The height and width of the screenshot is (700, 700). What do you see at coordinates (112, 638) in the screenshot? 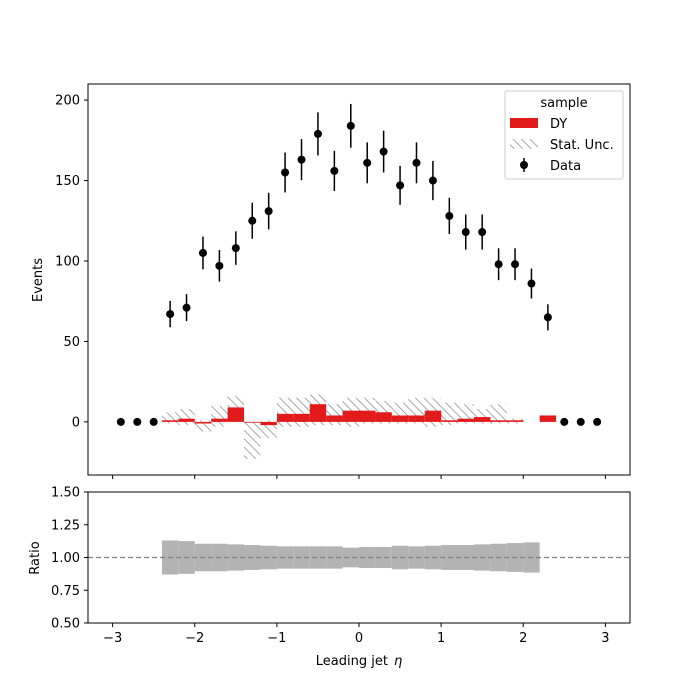
I see `x-tick-label: −3` at bounding box center [112, 638].